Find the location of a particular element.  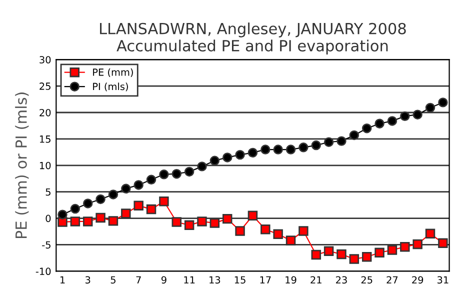

y-tick-label: 10 is located at coordinates (45, 166).